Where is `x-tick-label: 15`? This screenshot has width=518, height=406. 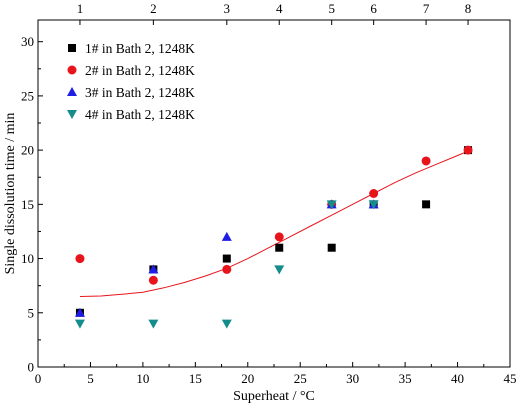 x-tick-label: 15 is located at coordinates (195, 378).